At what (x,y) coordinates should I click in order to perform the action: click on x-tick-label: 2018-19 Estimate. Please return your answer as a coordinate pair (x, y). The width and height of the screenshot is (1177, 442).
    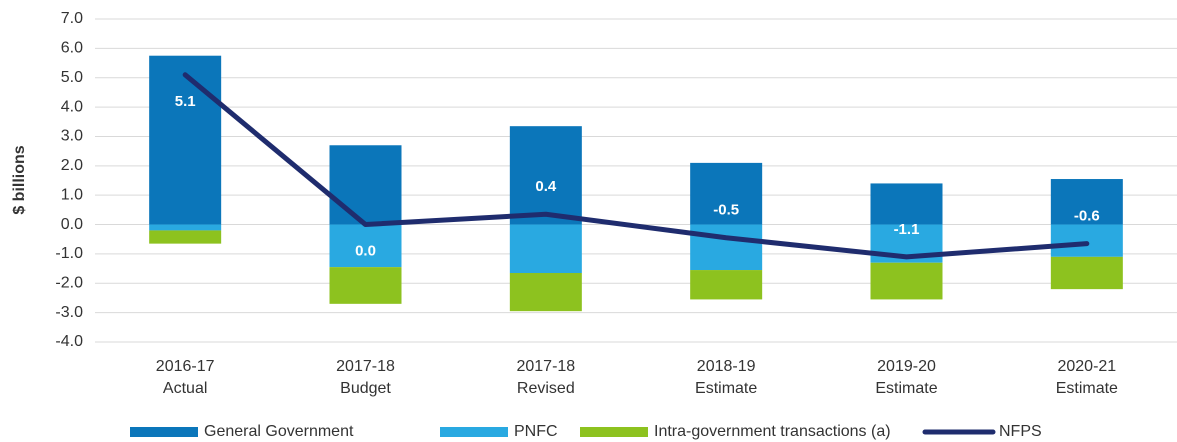
    Looking at the image, I should click on (726, 377).